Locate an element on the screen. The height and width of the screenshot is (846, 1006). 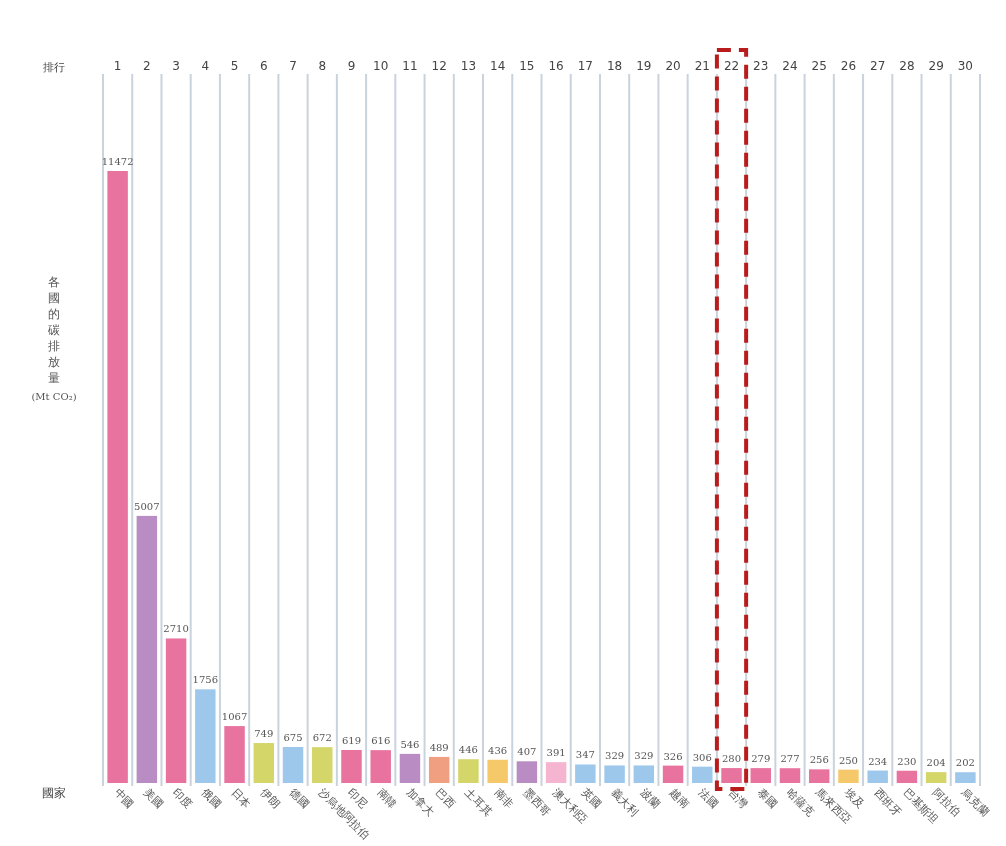
x-tick-label: 日本 is located at coordinates (241, 798).